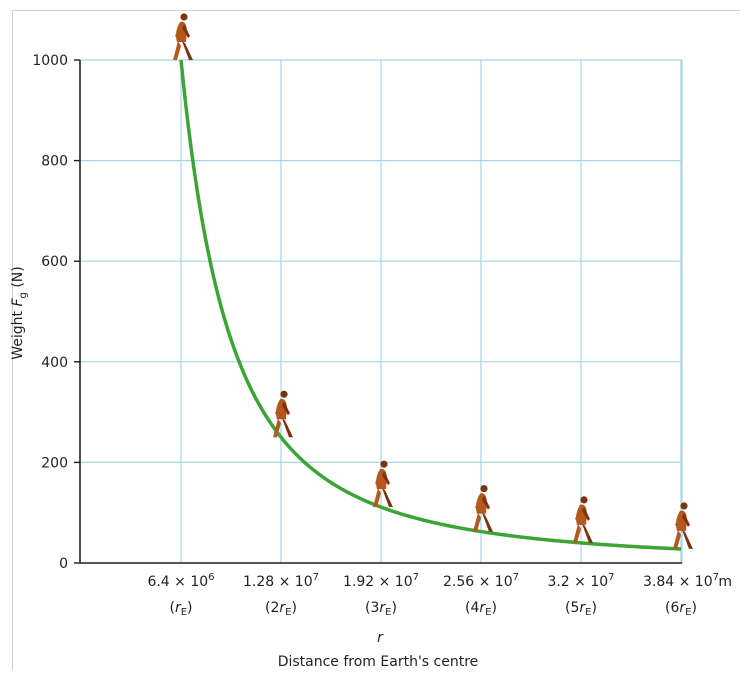 This screenshot has height=676, width=748. I want to click on x-tick-label: 1.28 × 10⁷, so click(281, 581).